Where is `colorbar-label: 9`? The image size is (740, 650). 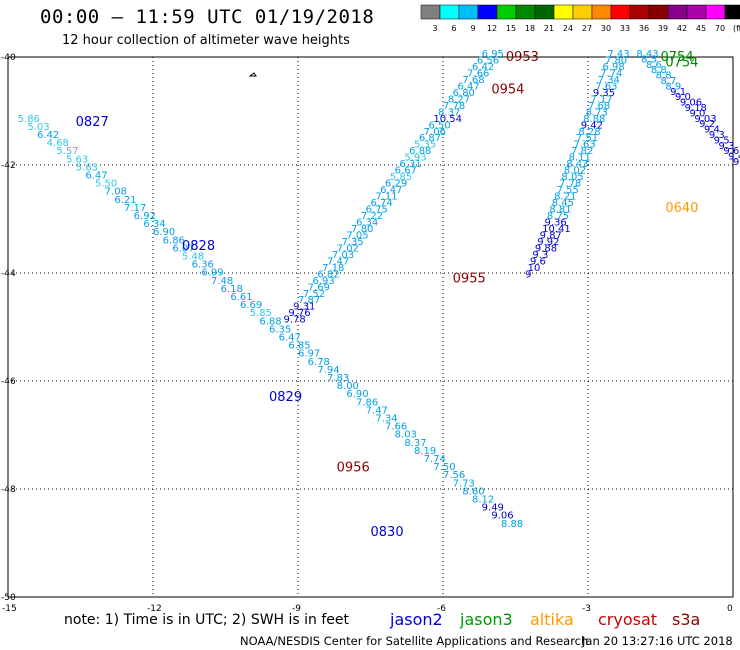
colorbar-label: 9 is located at coordinates (472, 28).